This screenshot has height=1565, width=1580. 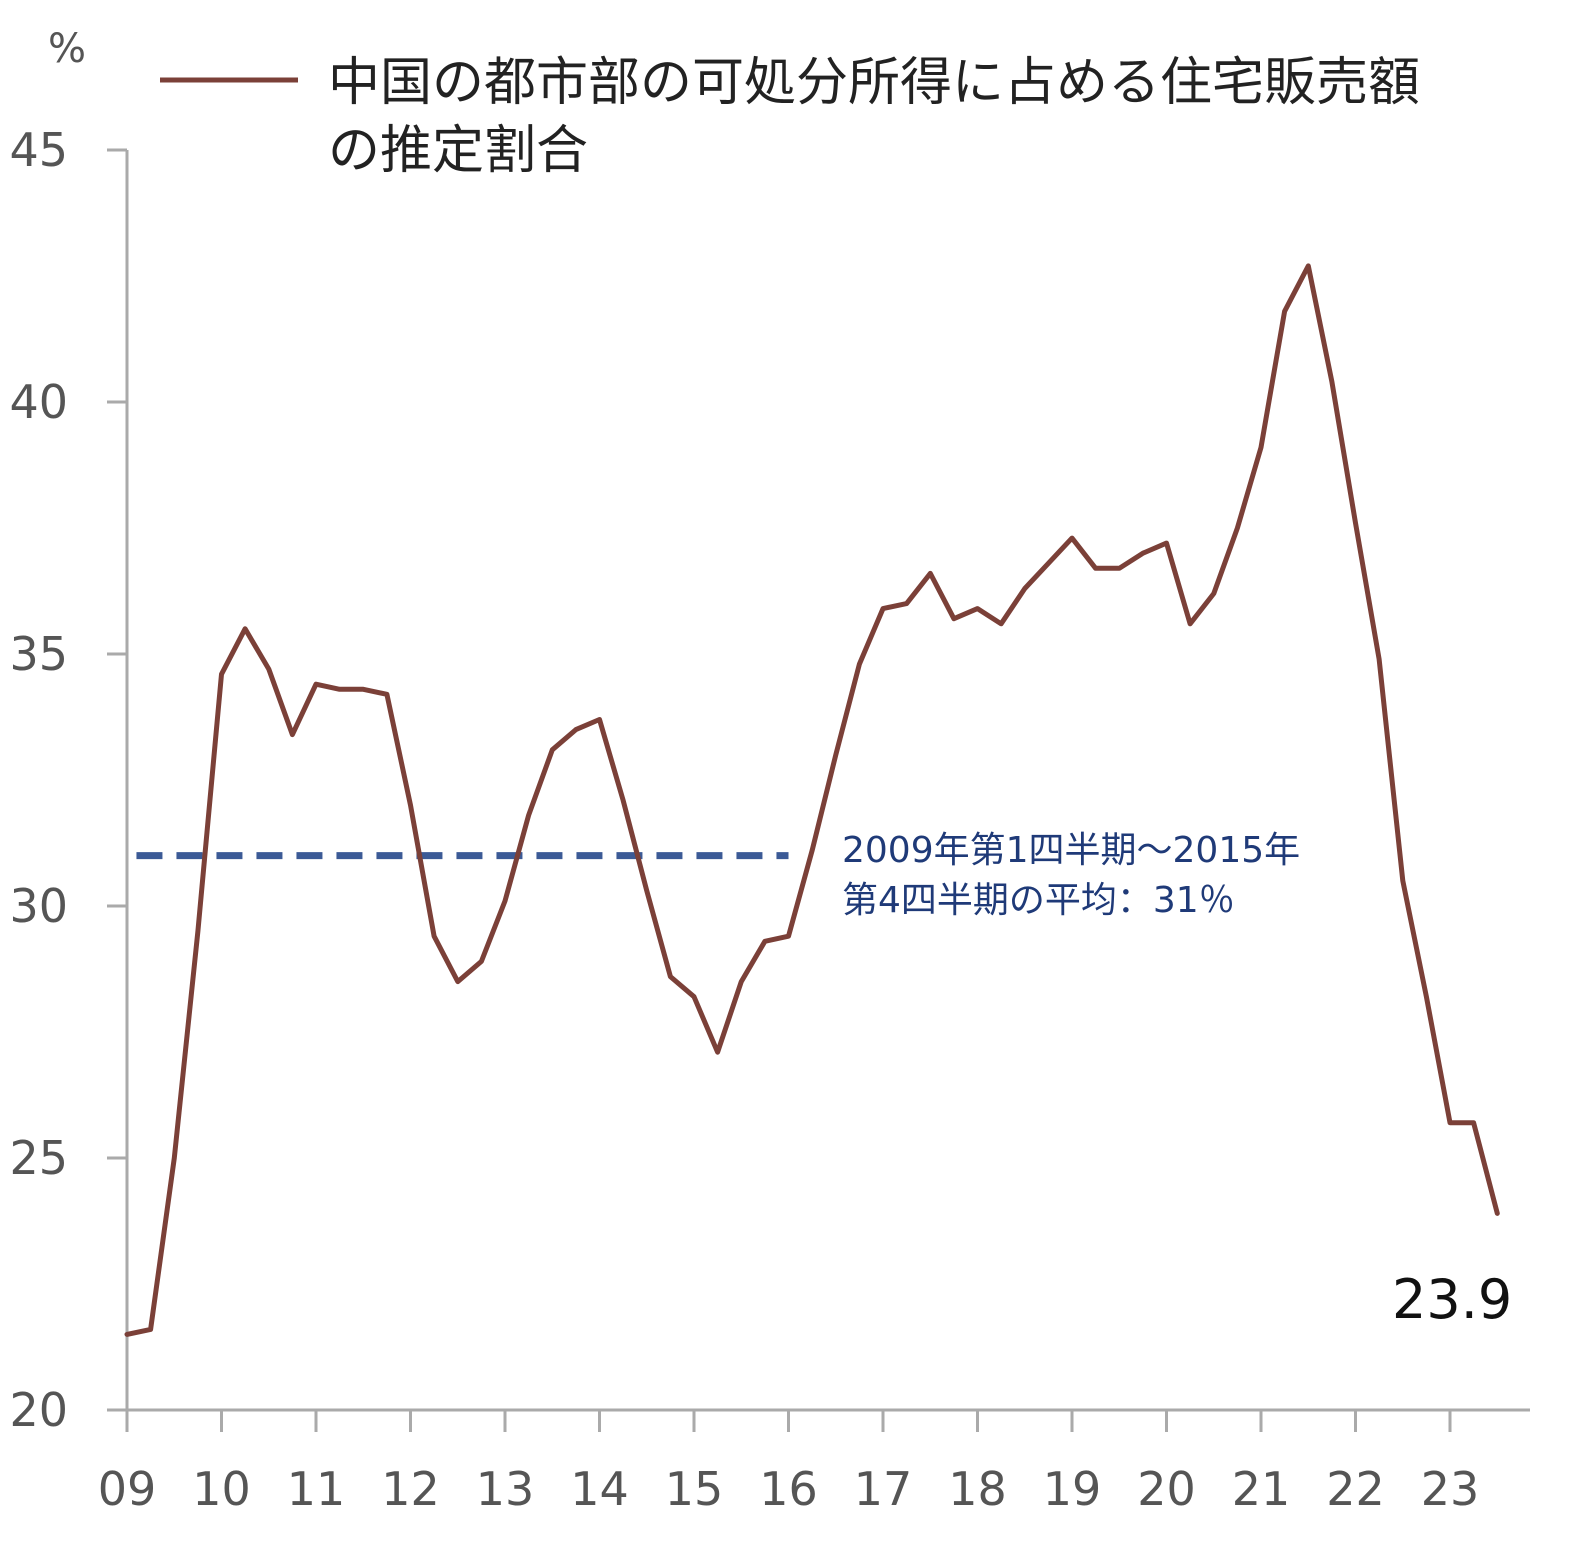 What do you see at coordinates (790, 117) in the screenshot?
I see `legend: 中国の都市部の可処分所得に占める住宅販売額 の推定割合` at bounding box center [790, 117].